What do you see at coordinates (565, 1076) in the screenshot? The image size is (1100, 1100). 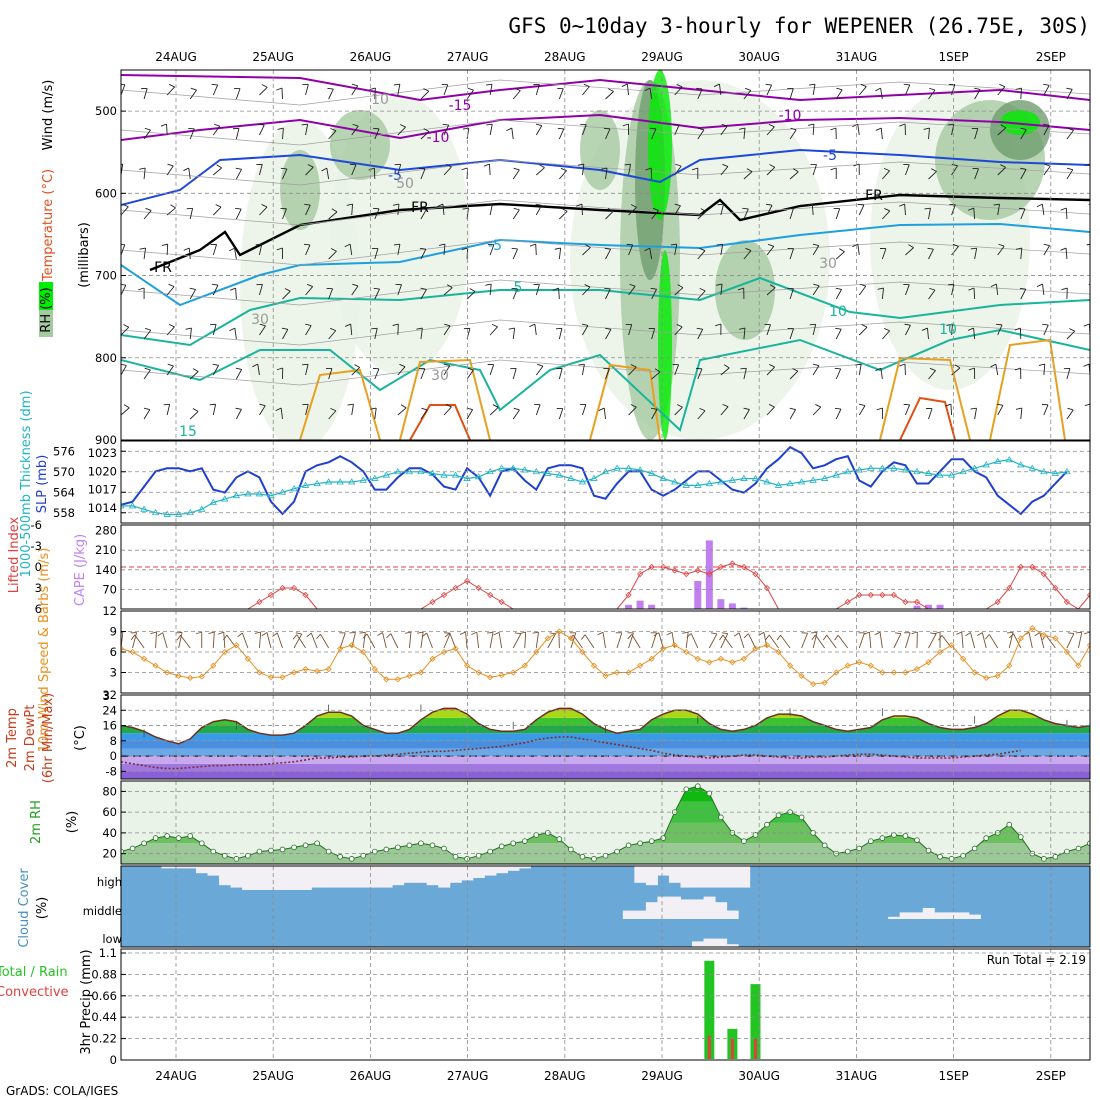 I see `date-label-bottom: 28AUG` at bounding box center [565, 1076].